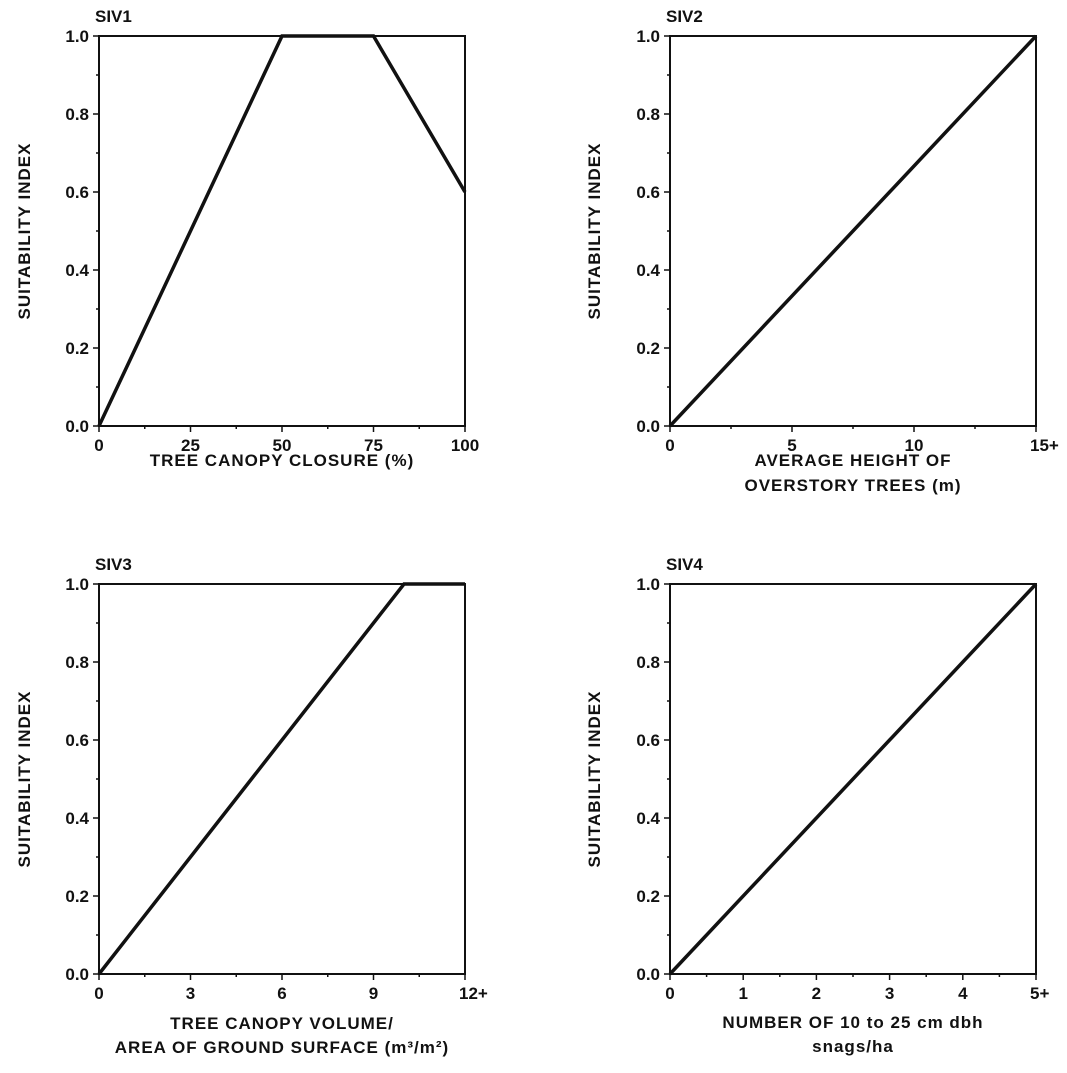 The image size is (1067, 1073). Describe the element at coordinates (113, 16) in the screenshot. I see `panel-title: SIV1` at that location.